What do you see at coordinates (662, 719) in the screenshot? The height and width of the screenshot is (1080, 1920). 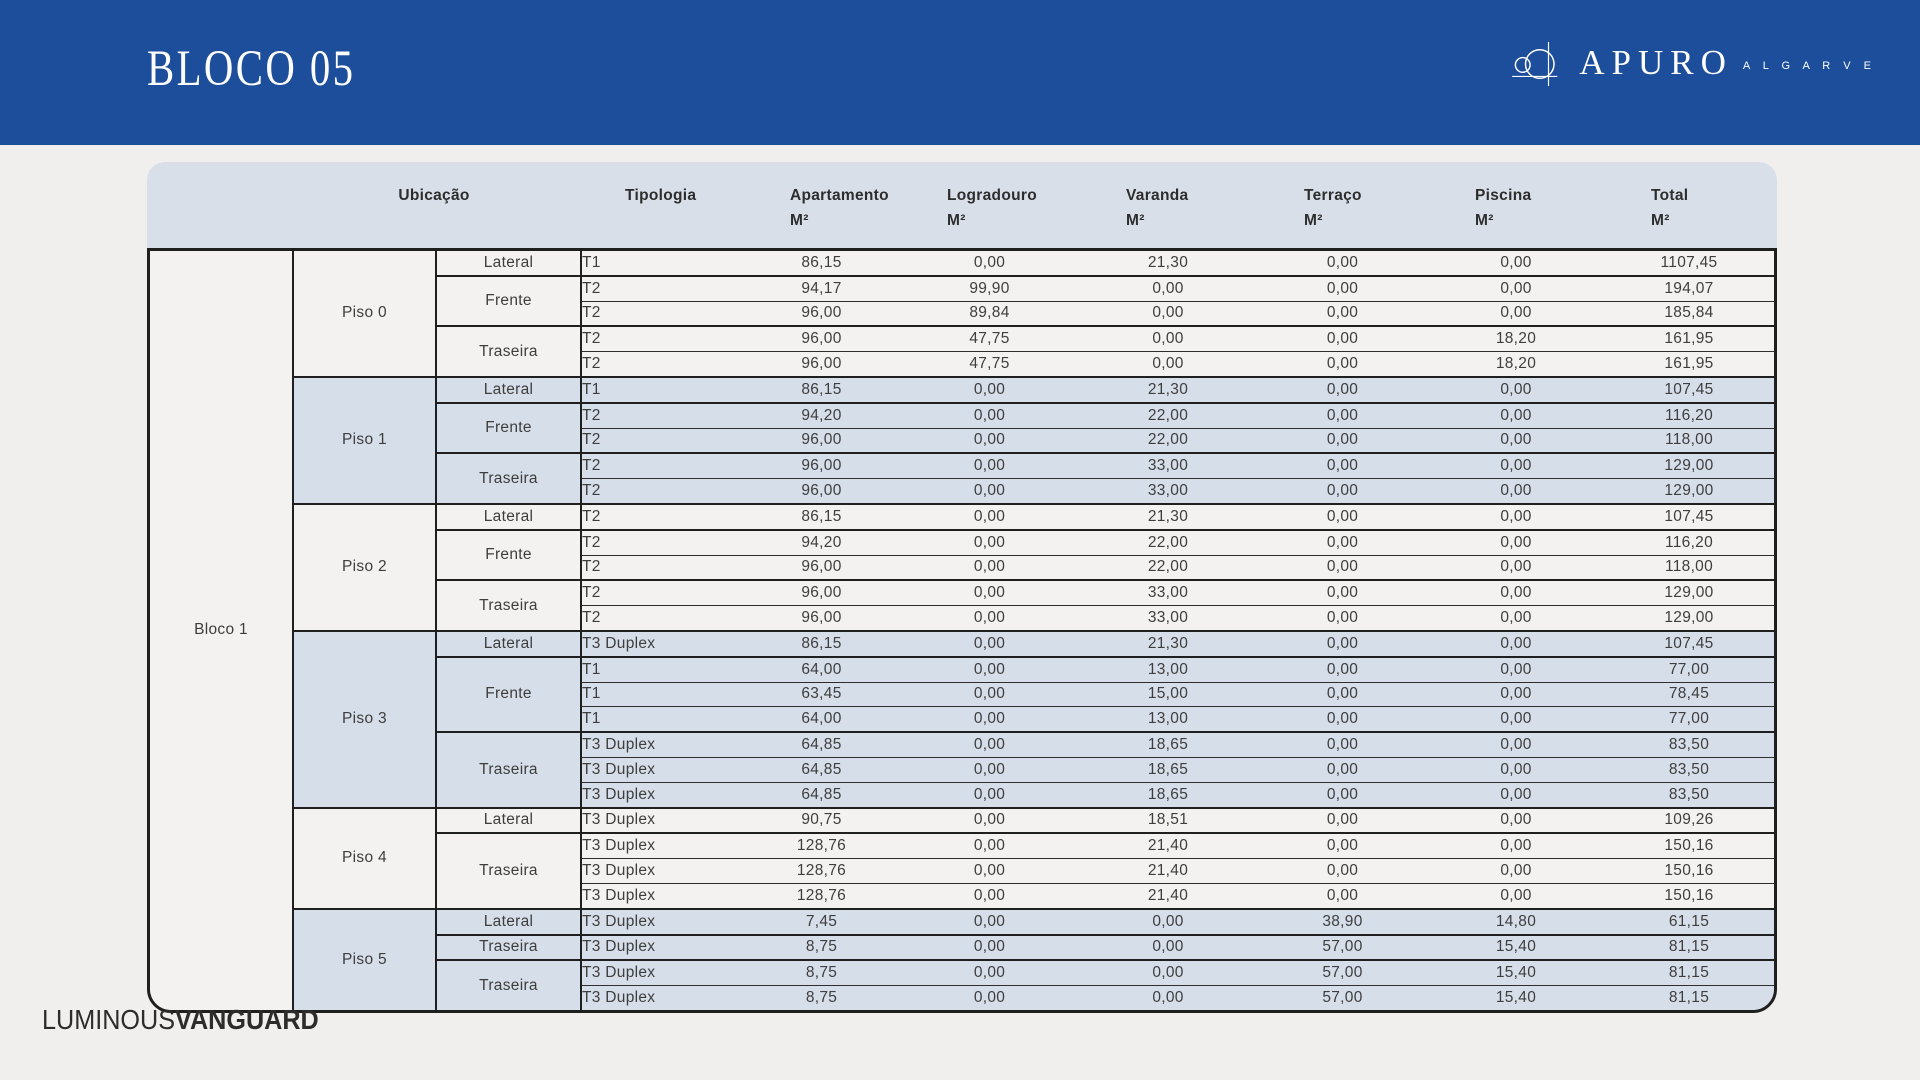 I see `tipologia-cell: T1` at bounding box center [662, 719].